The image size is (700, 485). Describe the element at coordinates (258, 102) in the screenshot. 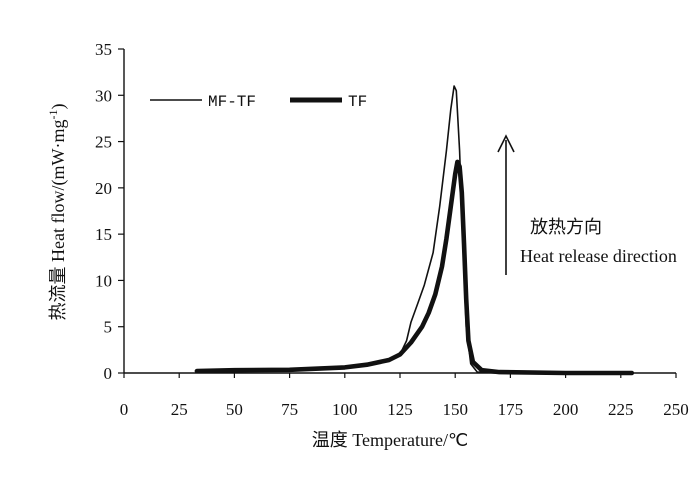

I see `legend: MF-TF TF` at that location.